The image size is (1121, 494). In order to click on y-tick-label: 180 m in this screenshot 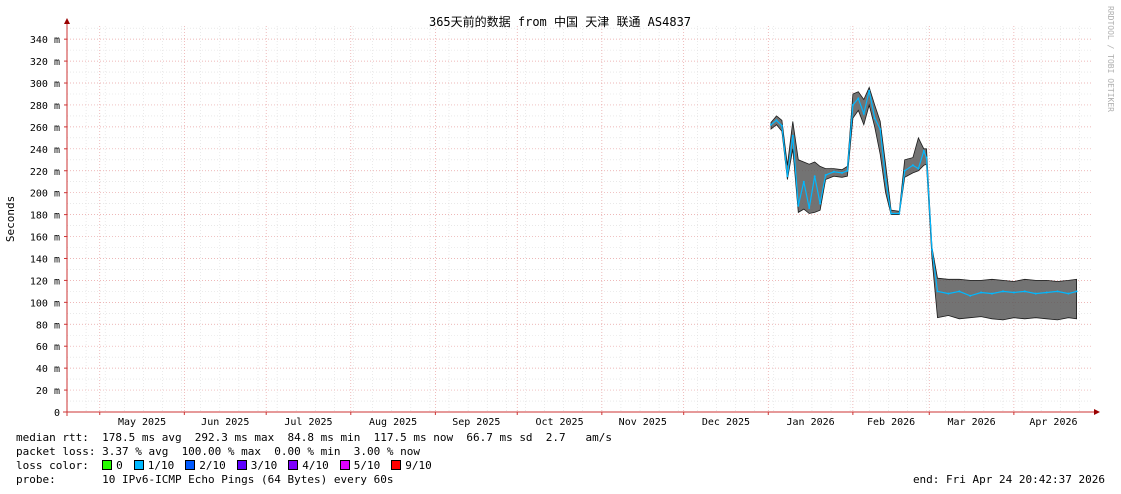, I will do `click(45, 216)`.